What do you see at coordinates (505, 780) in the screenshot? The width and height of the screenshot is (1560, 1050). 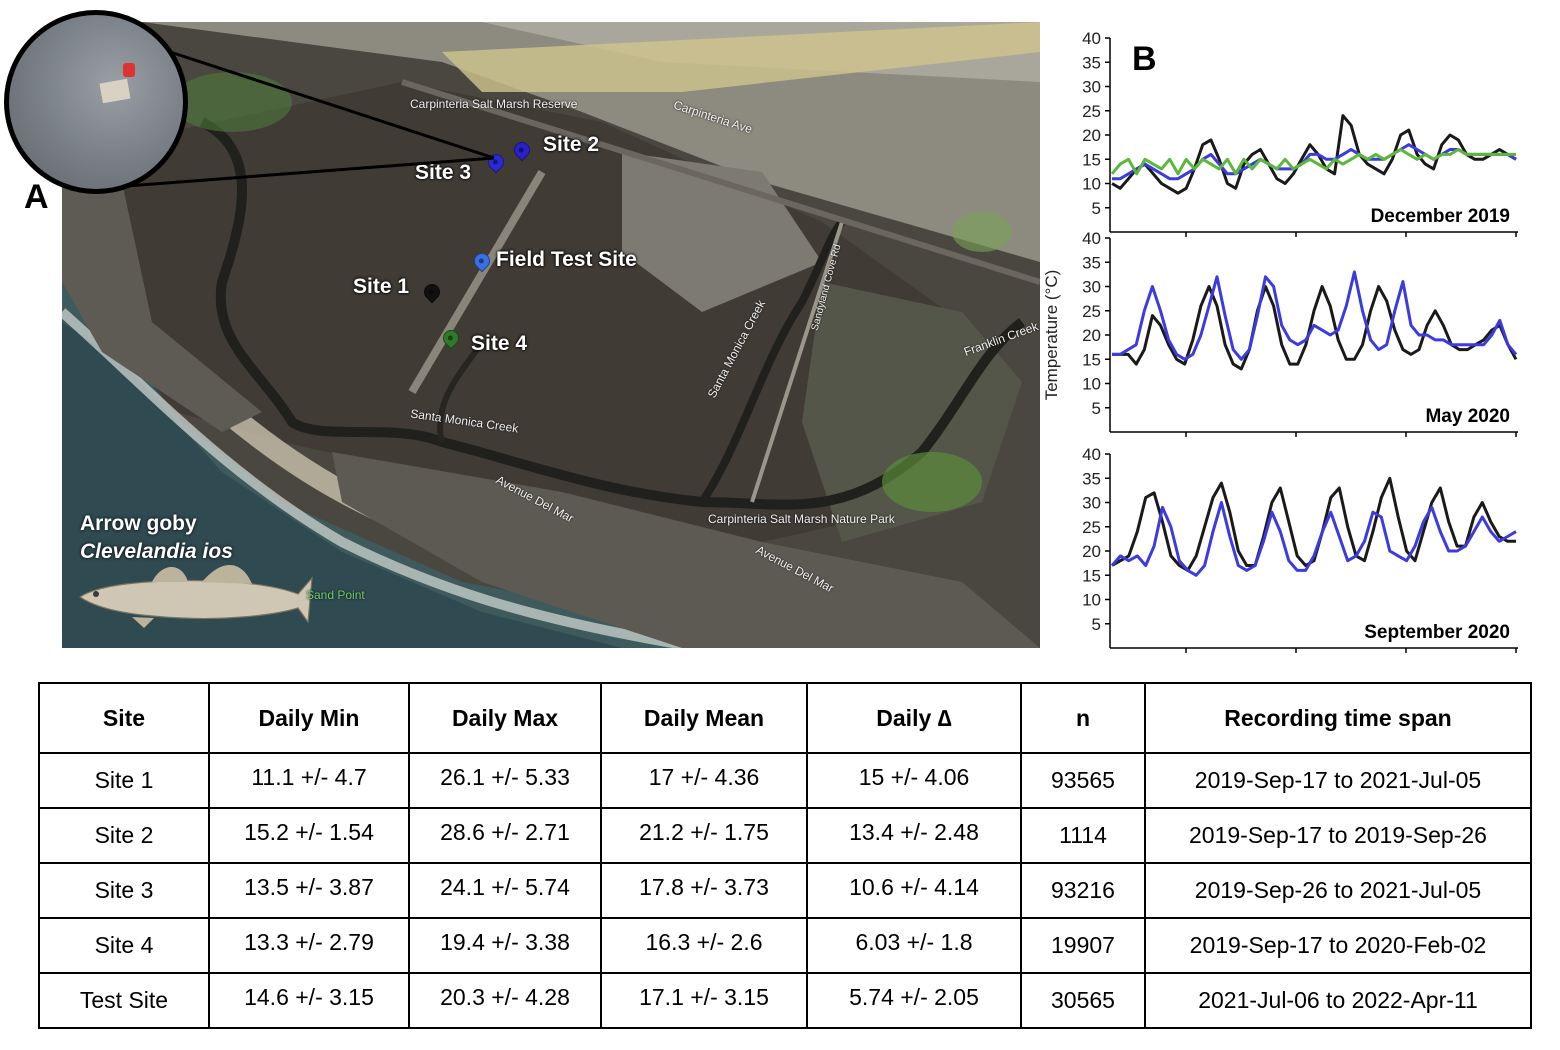 I see `table-cell: 26.1 +/- 5.33` at bounding box center [505, 780].